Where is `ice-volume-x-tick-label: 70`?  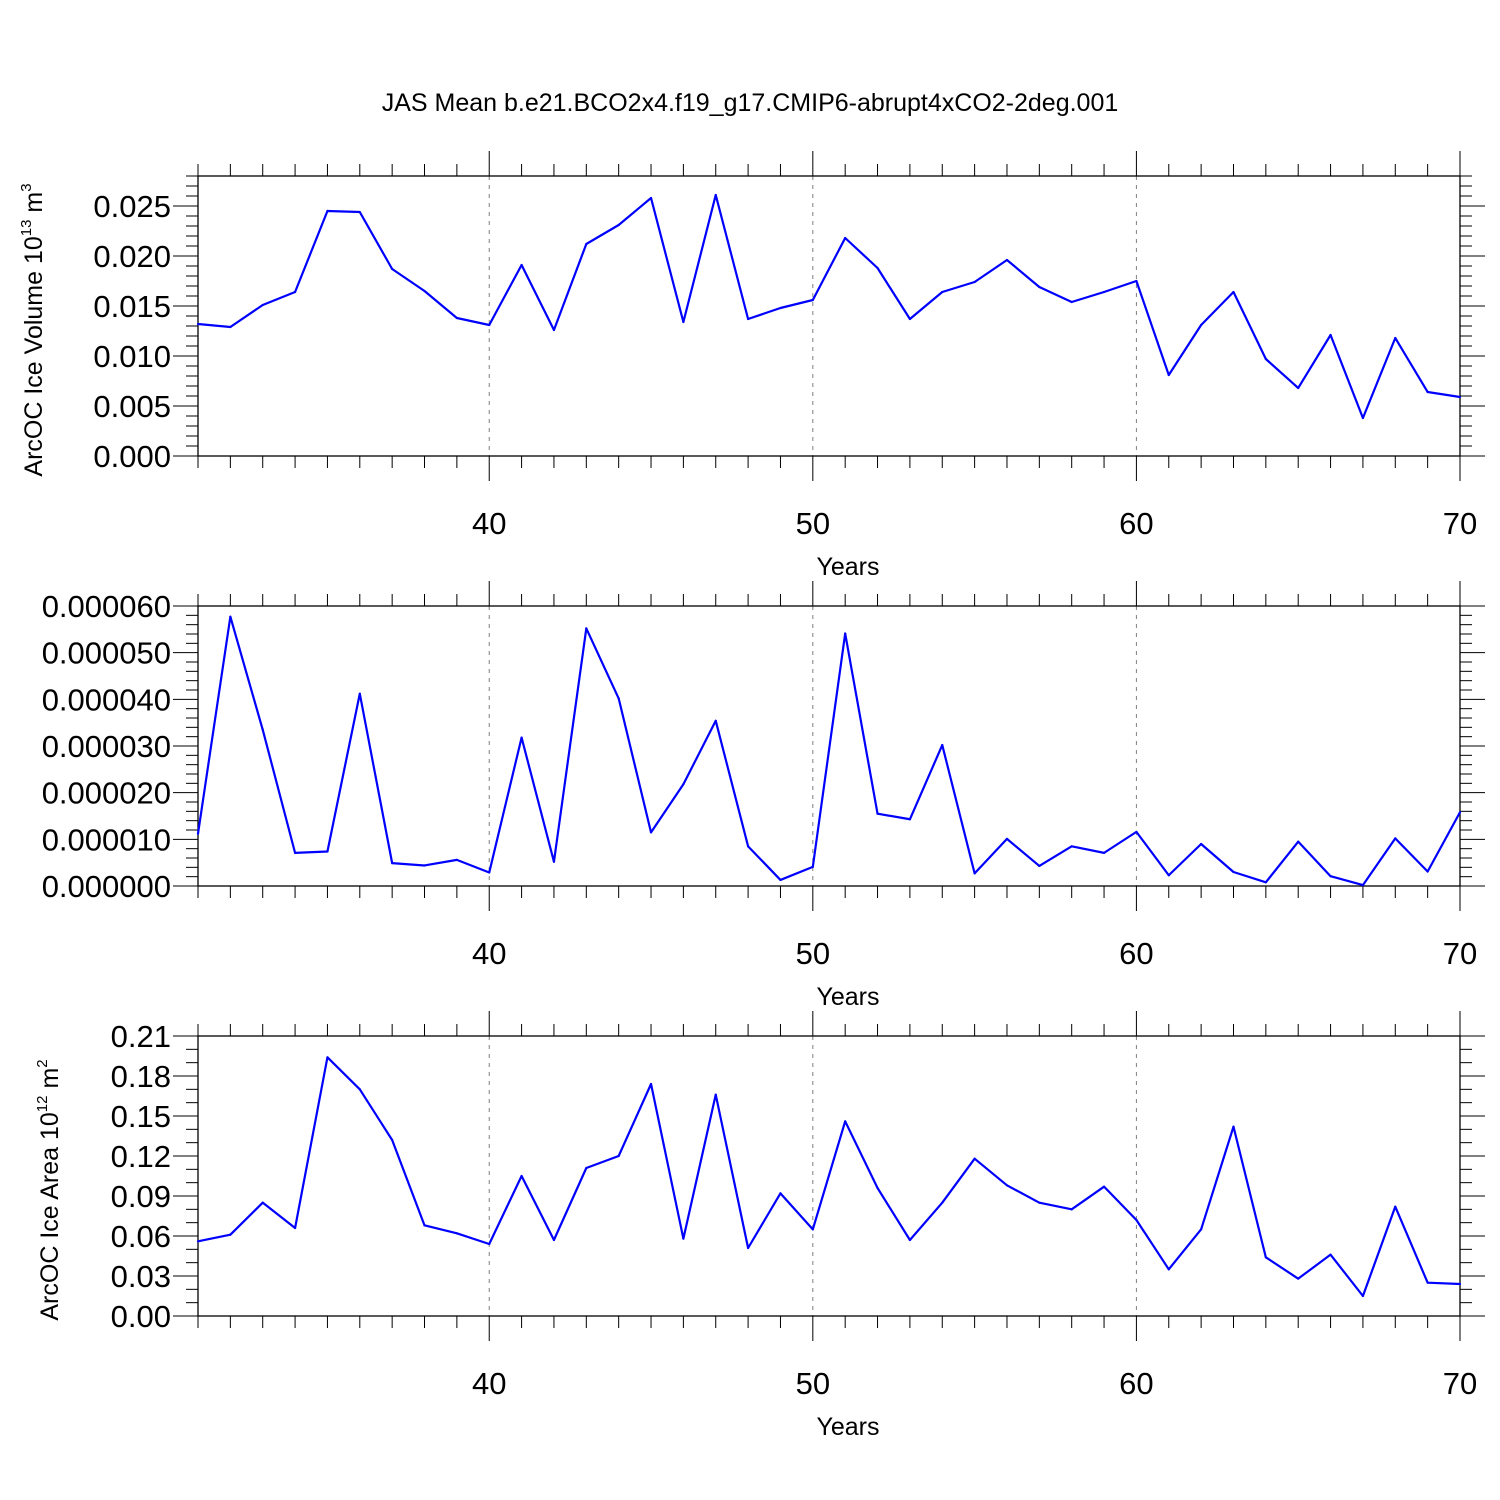
ice-volume-x-tick-label: 70 is located at coordinates (1460, 523).